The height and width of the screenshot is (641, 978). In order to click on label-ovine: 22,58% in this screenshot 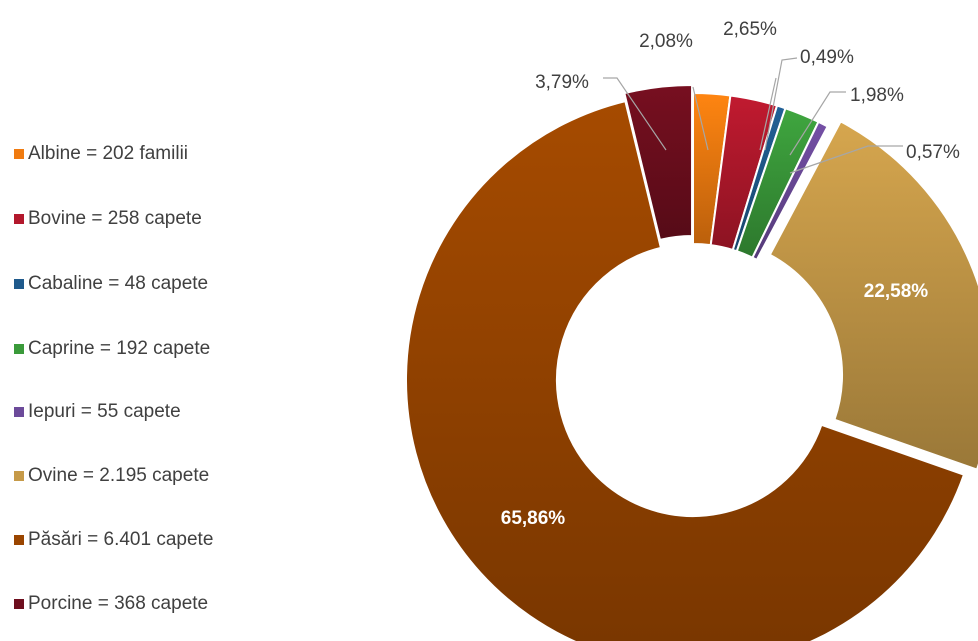, I will do `click(896, 291)`.